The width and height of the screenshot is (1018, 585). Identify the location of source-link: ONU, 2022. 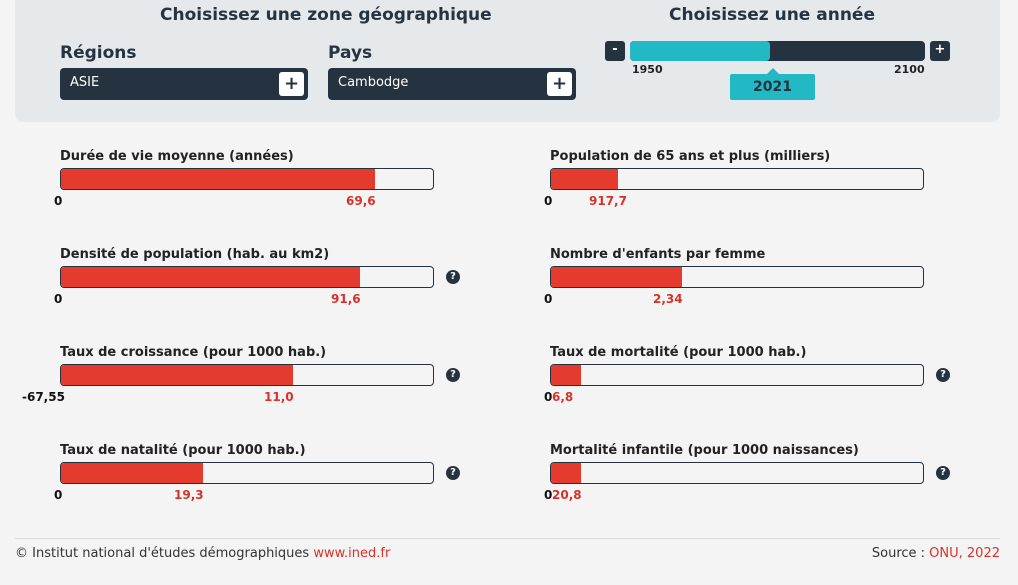
(964, 553).